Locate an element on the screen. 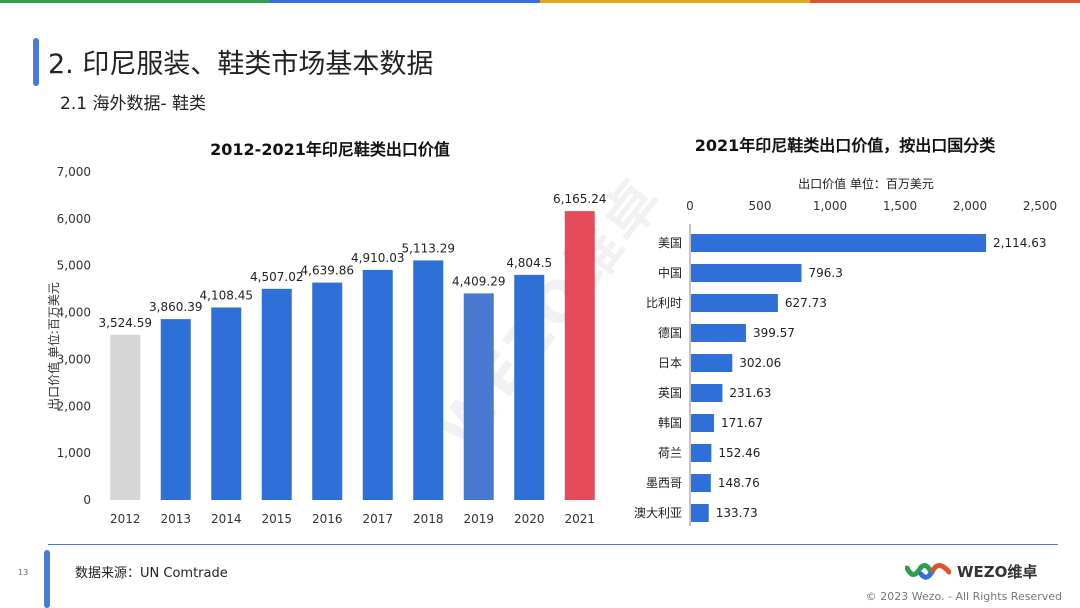 This screenshot has width=1080, height=608. category-label-比利时: 比利时 is located at coordinates (664, 303).